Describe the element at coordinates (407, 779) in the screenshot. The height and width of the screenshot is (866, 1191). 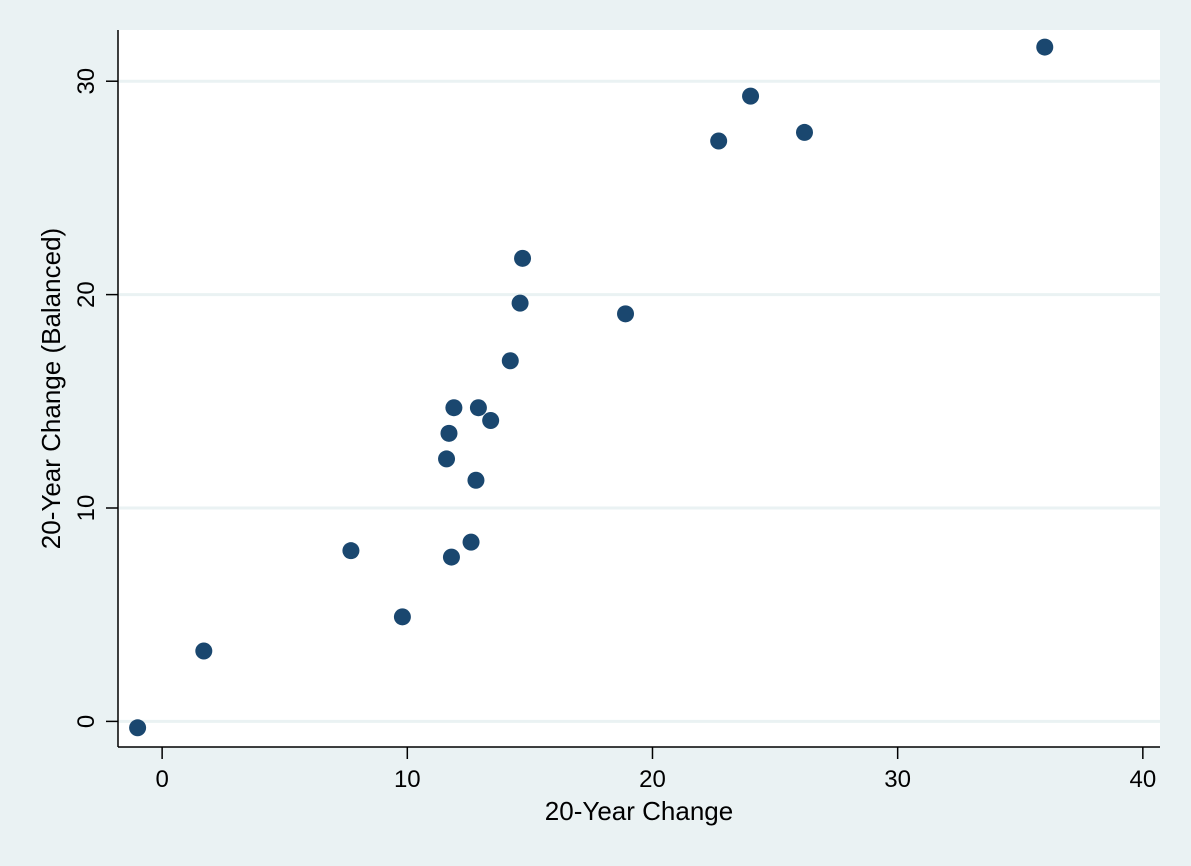
I see `x-tick-label: 10` at that location.